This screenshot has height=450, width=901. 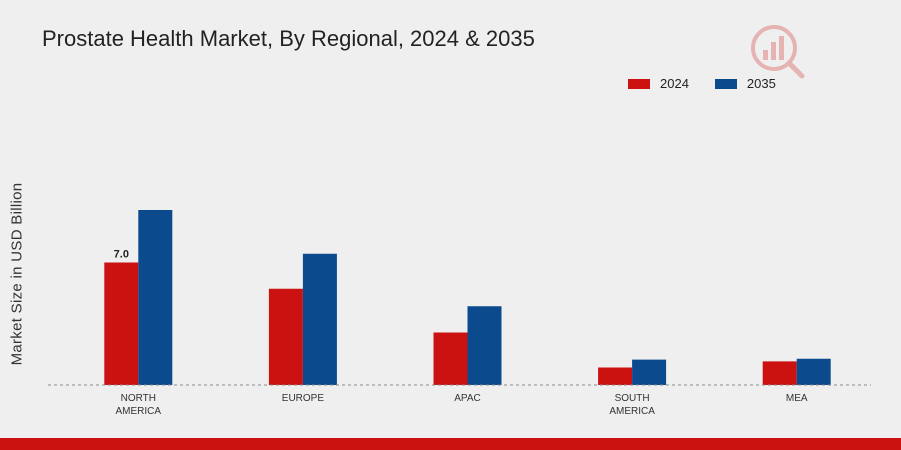 I want to click on legend-label-2024: 2024, so click(x=674, y=83).